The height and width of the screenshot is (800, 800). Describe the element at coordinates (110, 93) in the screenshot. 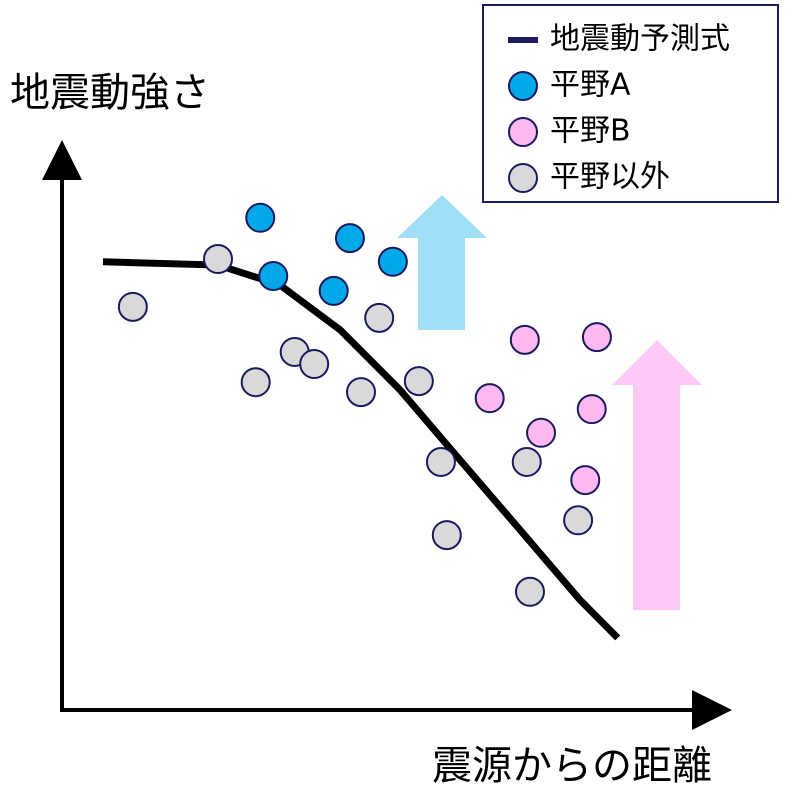

I see `y-axis-label: 地震動強さ` at that location.